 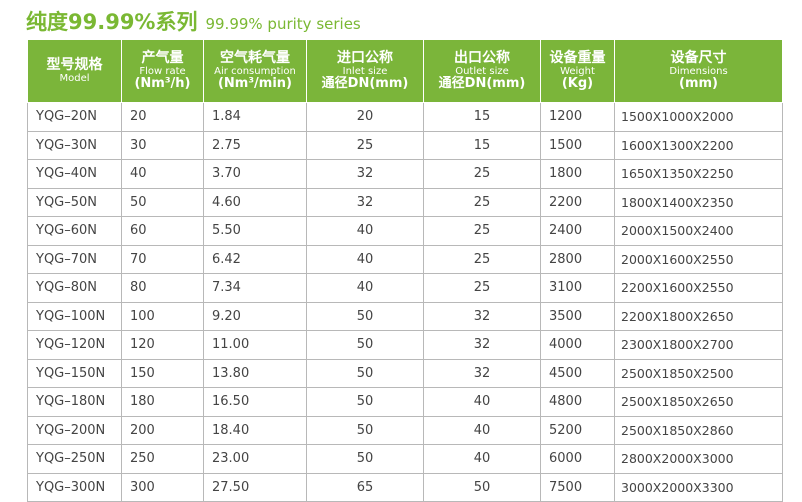 I want to click on header-air-consumption: 空气耗气量 Air consumption (Nm³/min), so click(x=255, y=71).